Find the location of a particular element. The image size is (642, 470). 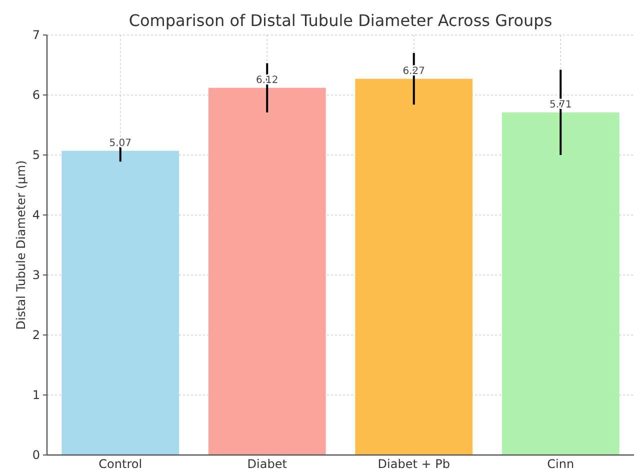

x-tick-label: Control is located at coordinates (120, 463).